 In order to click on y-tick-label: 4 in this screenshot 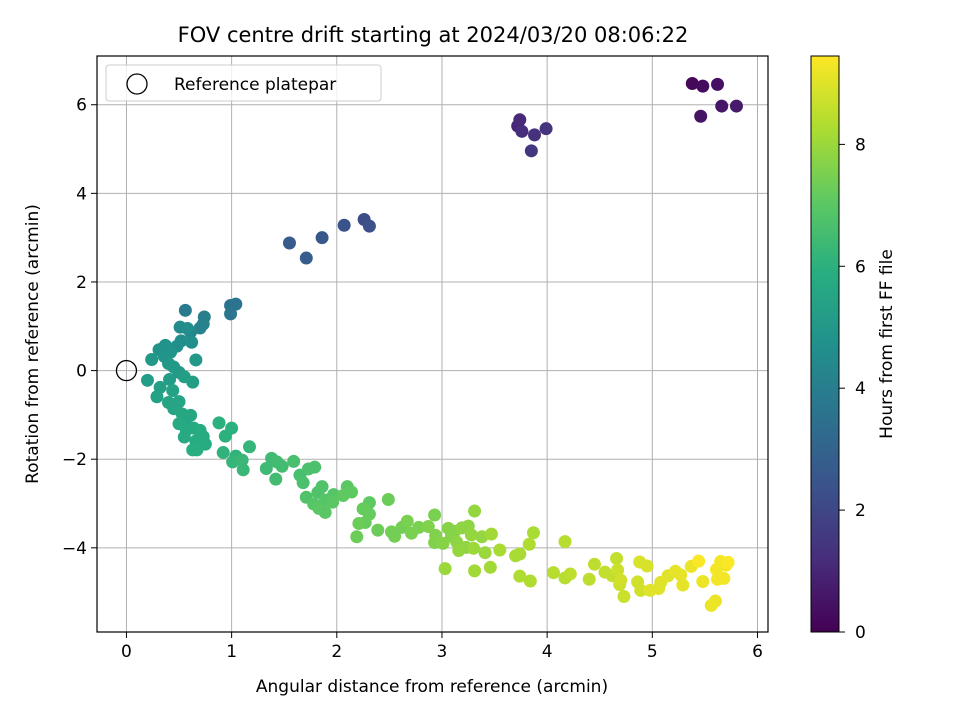, I will do `click(81, 194)`.